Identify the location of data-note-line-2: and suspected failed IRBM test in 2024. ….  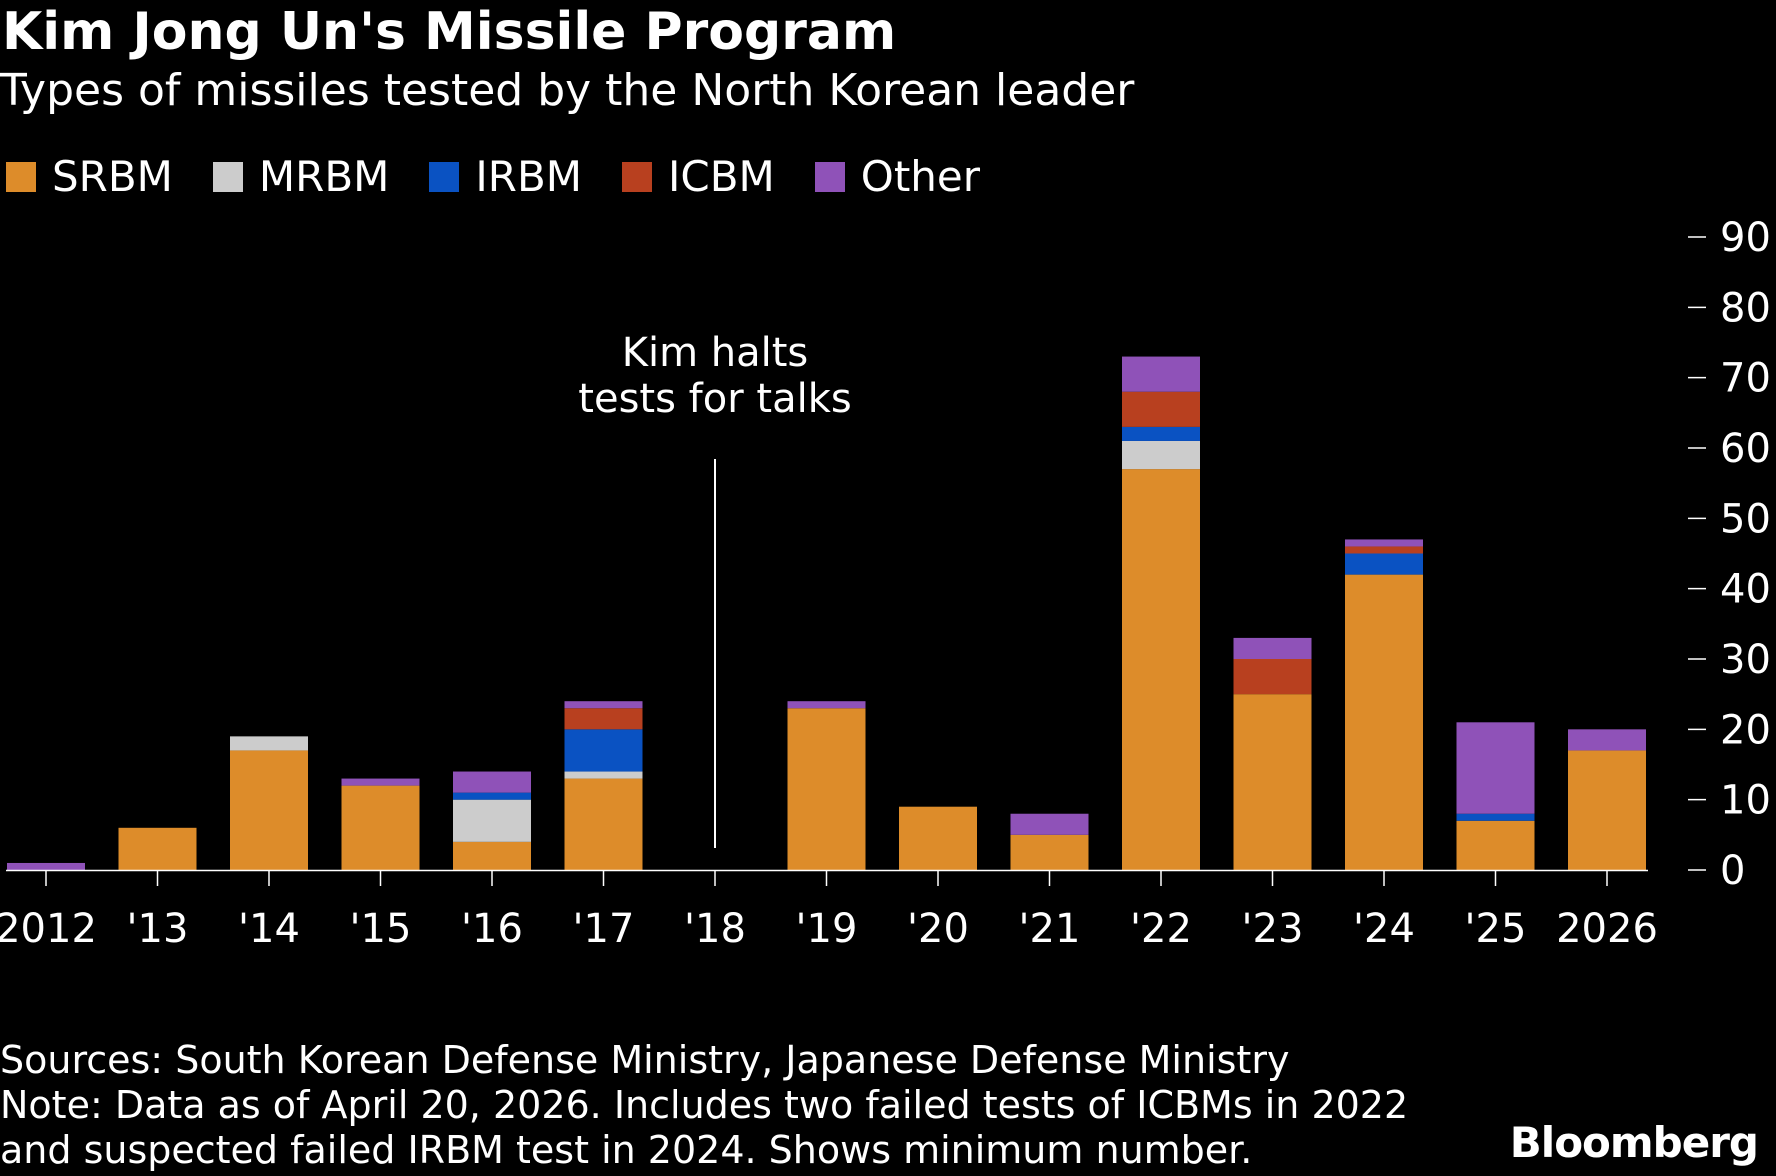
(626, 1150).